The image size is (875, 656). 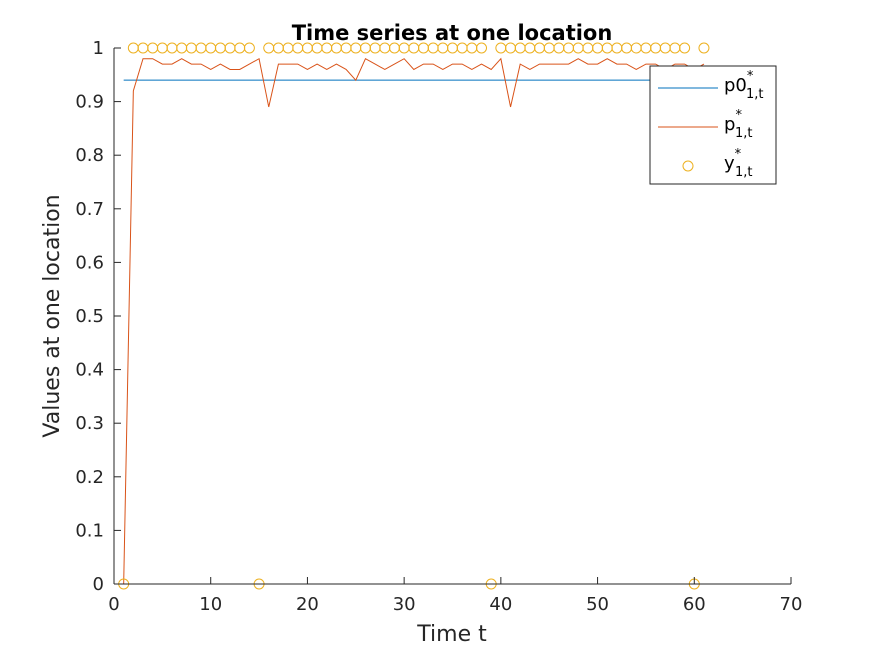 I want to click on y-tick-label: 1, so click(x=98, y=48).